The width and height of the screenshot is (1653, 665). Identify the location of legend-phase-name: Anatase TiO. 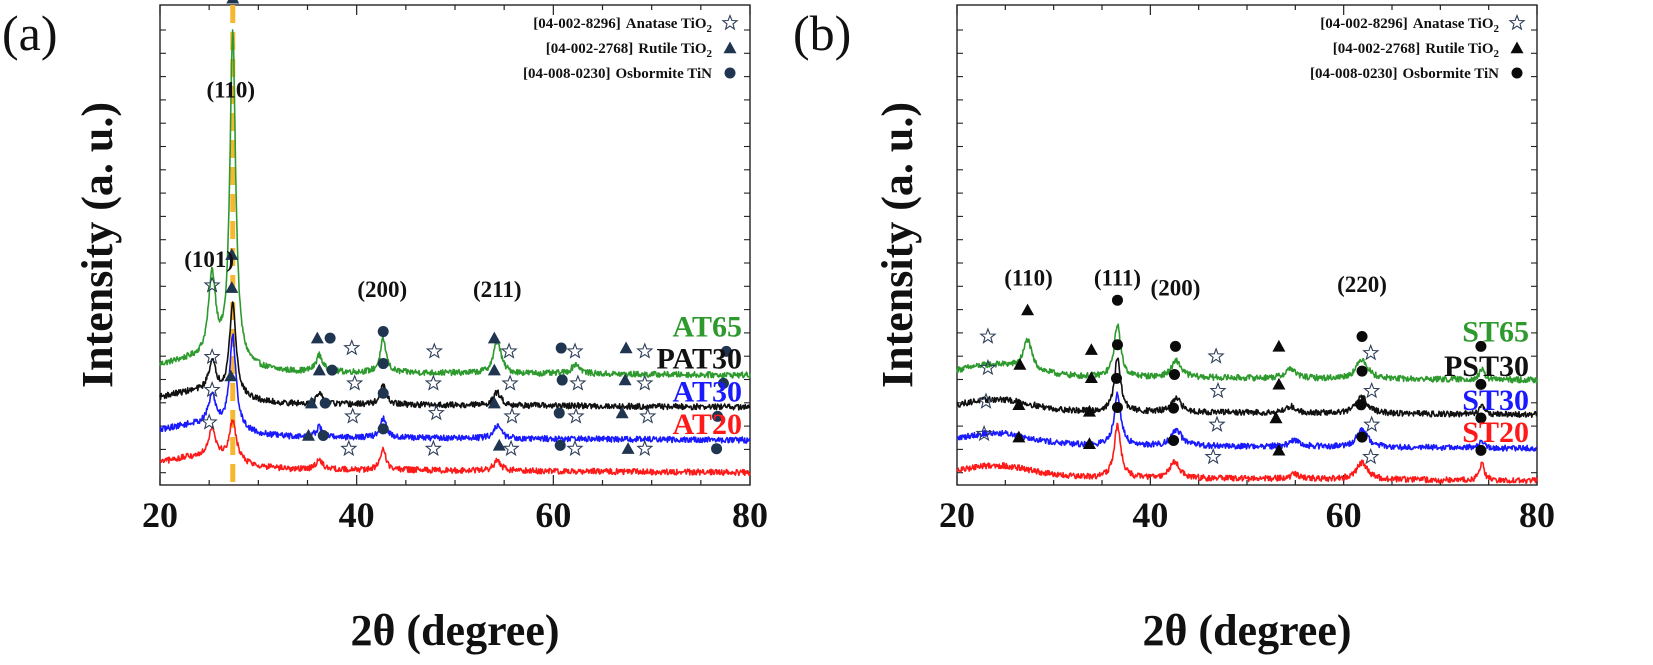
(666, 24).